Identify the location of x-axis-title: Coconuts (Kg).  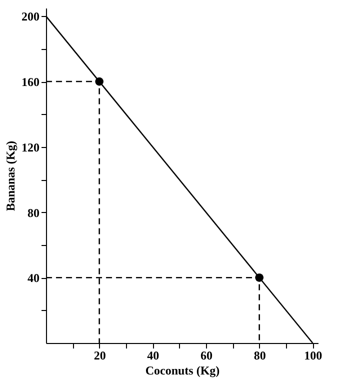
(182, 371).